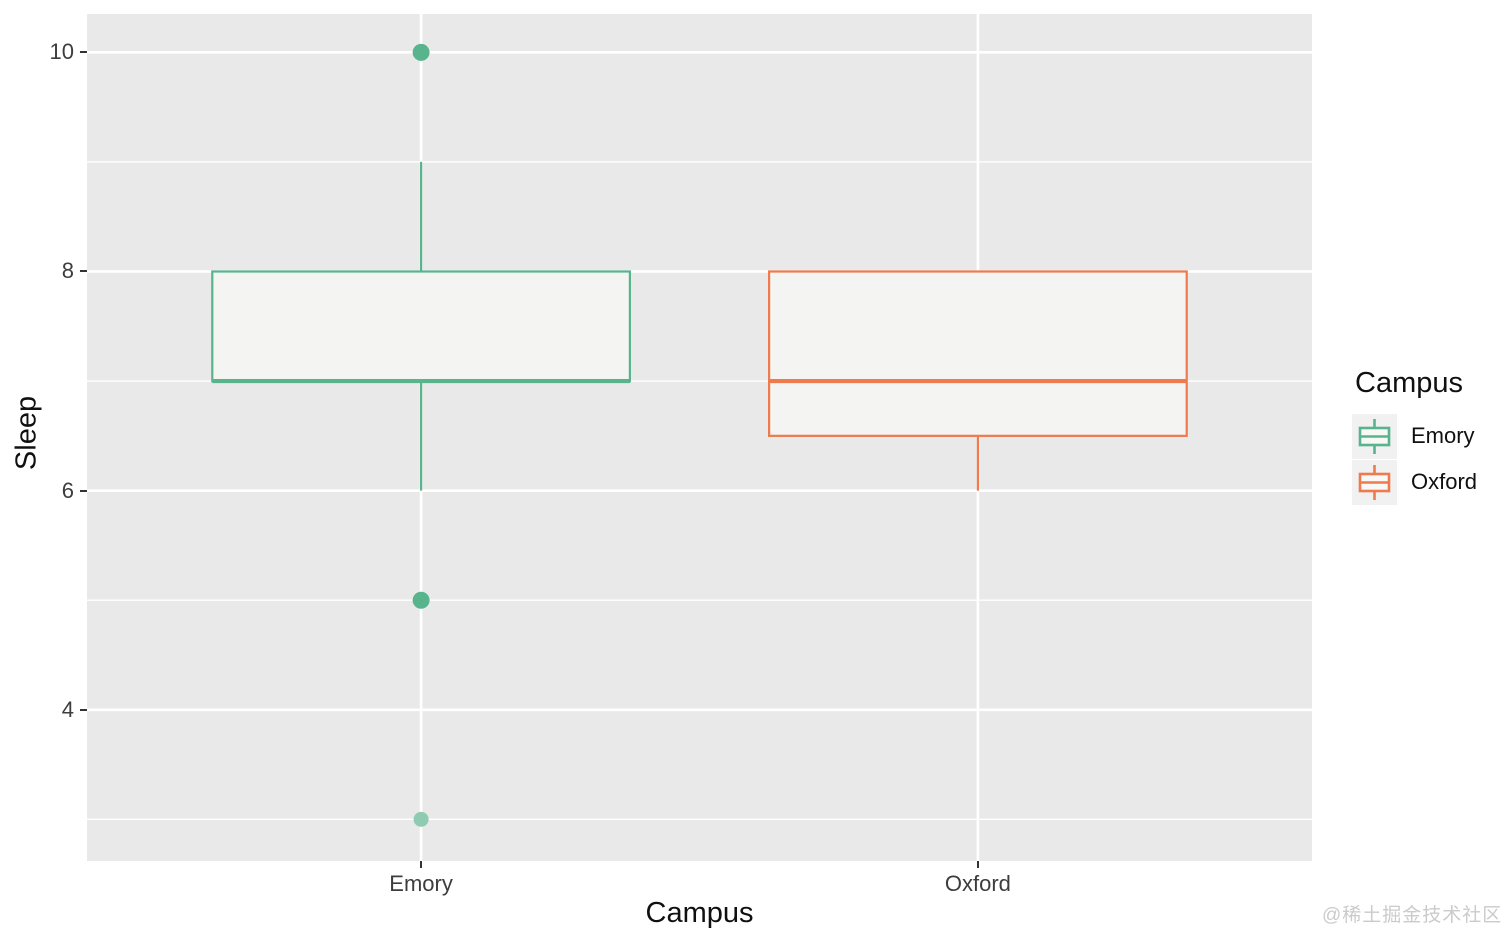 This screenshot has height=945, width=1512. Describe the element at coordinates (67, 271) in the screenshot. I see `y-tick-label: 8` at that location.